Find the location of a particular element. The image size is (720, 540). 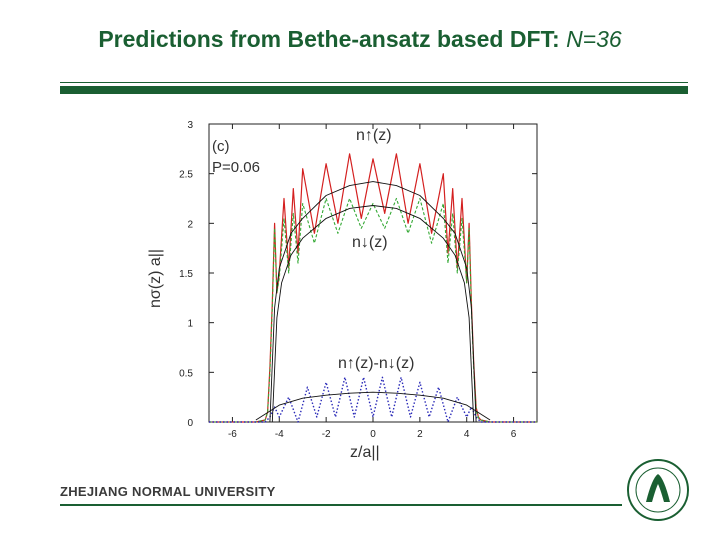

polarization-label: P=0.06 is located at coordinates (236, 167).